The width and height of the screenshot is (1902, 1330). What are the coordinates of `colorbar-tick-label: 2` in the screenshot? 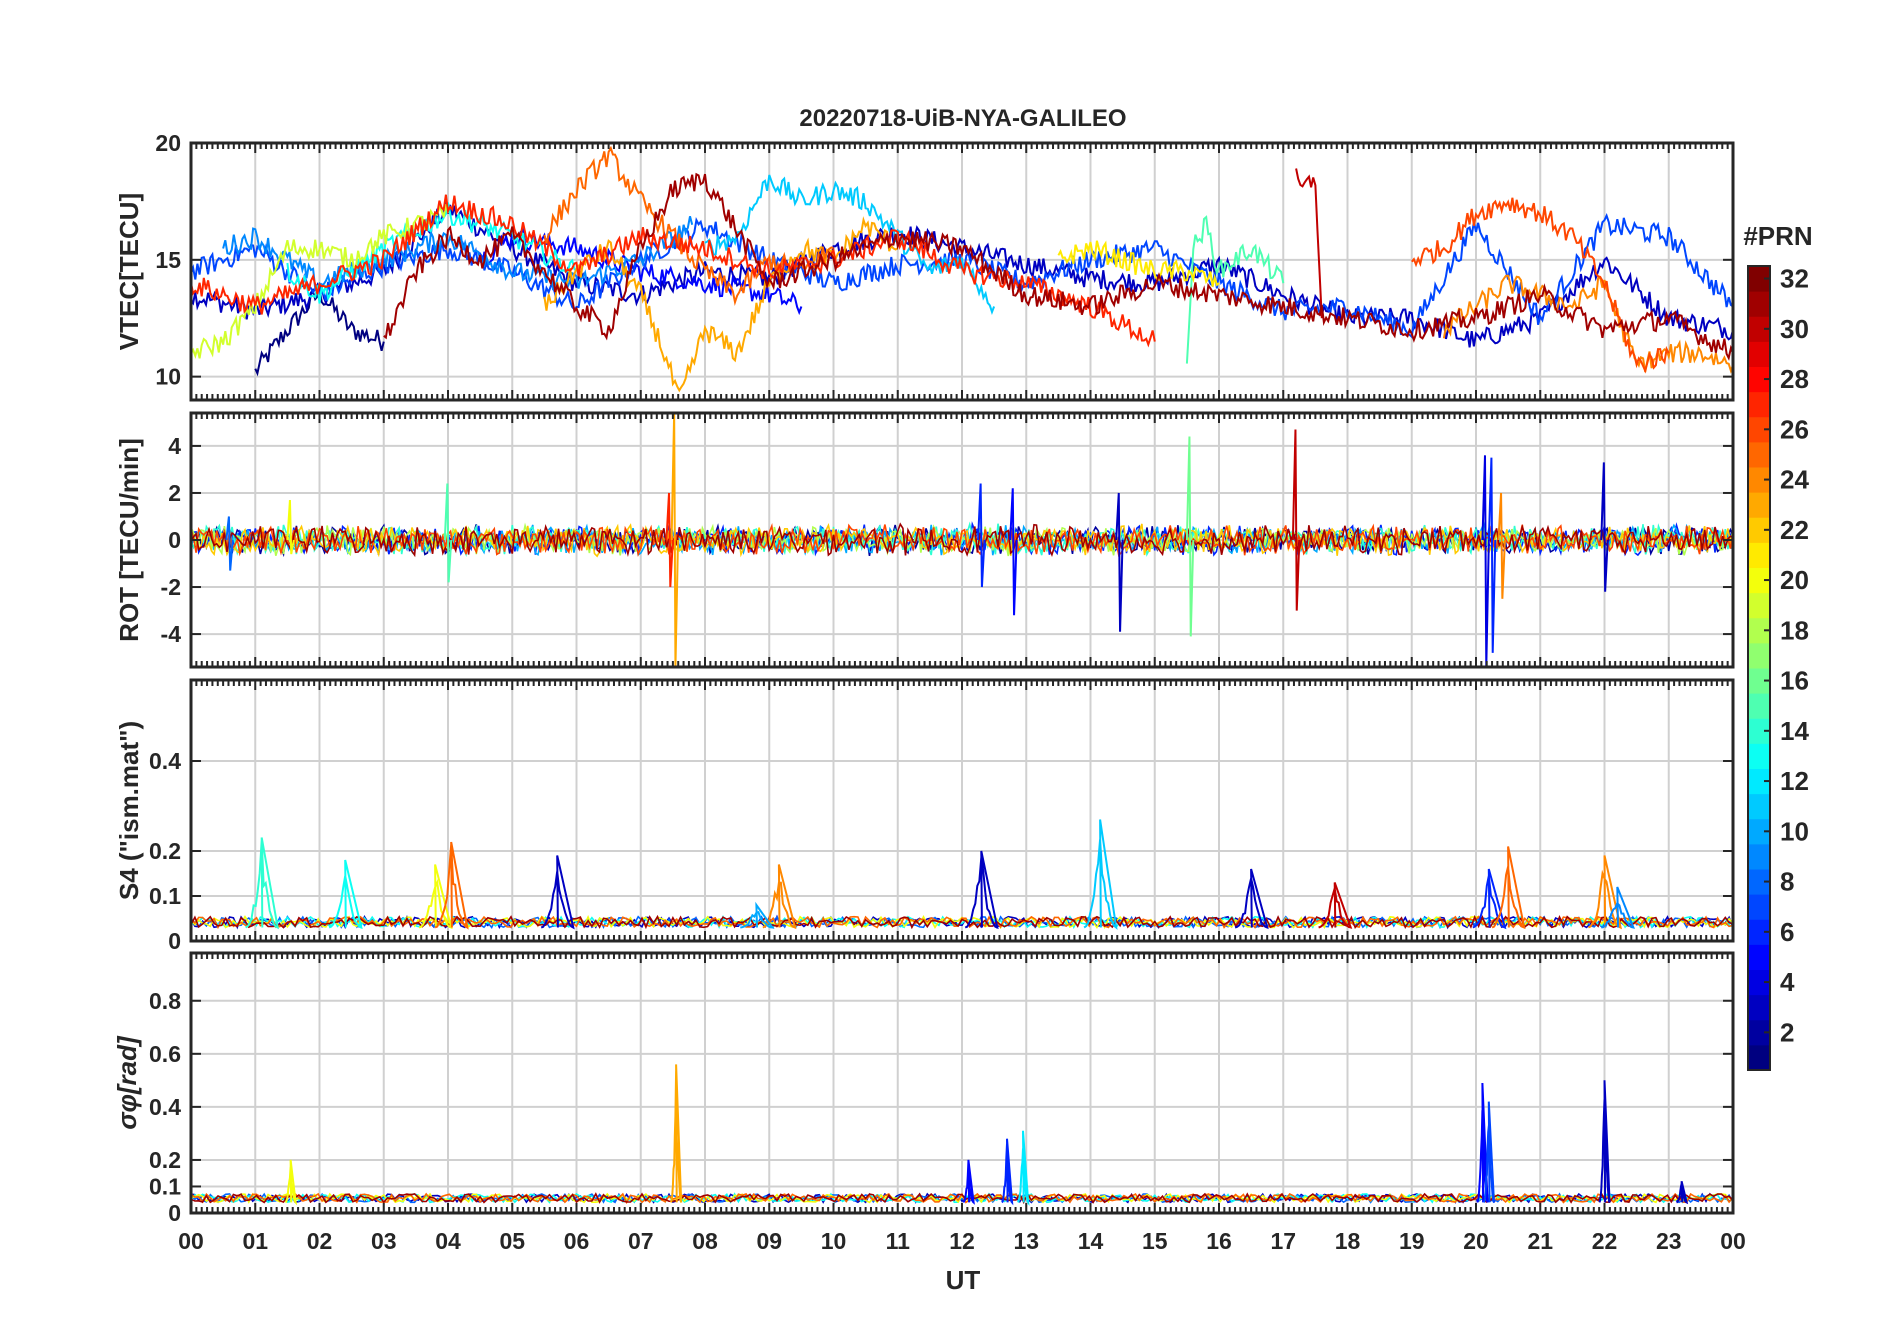 It's located at (1787, 1032).